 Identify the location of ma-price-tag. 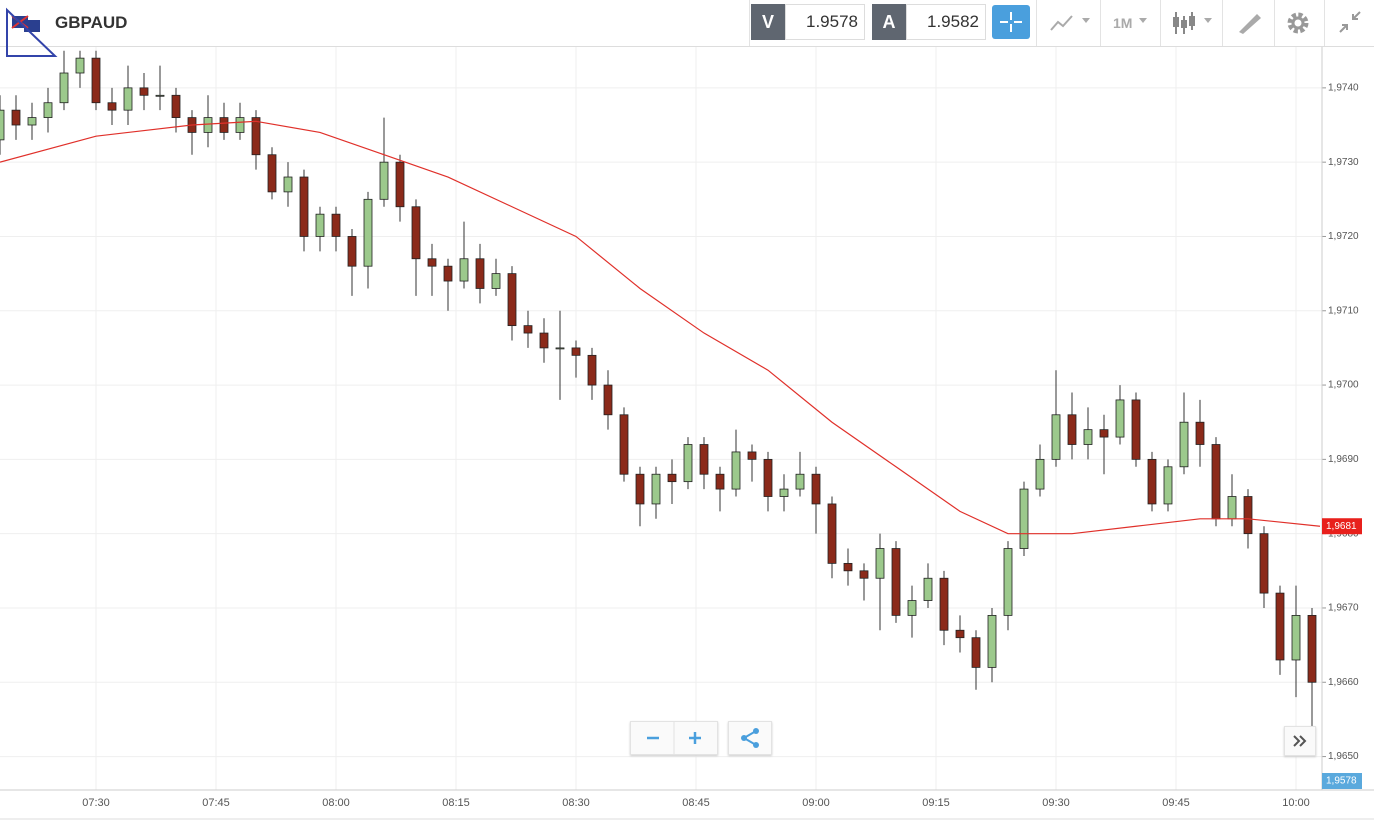
(1342, 526).